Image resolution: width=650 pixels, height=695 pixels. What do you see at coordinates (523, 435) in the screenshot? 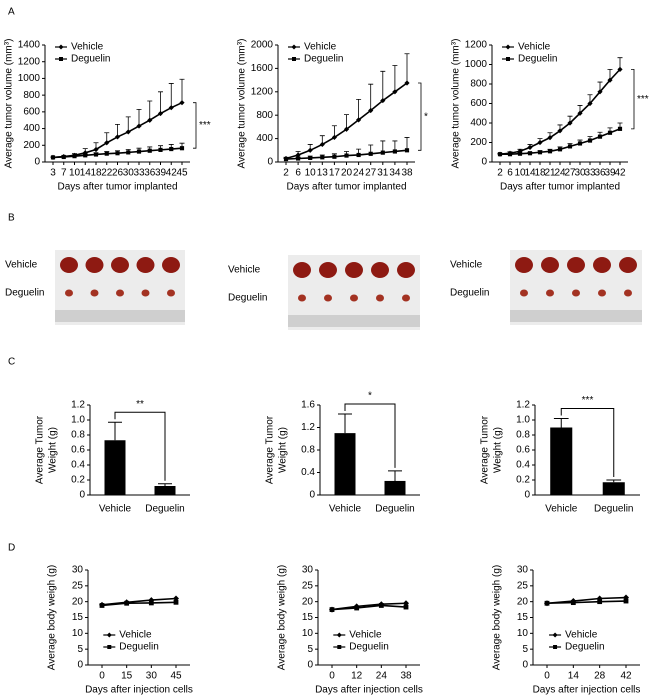
I see `y-tick-label: 0.8` at bounding box center [523, 435].